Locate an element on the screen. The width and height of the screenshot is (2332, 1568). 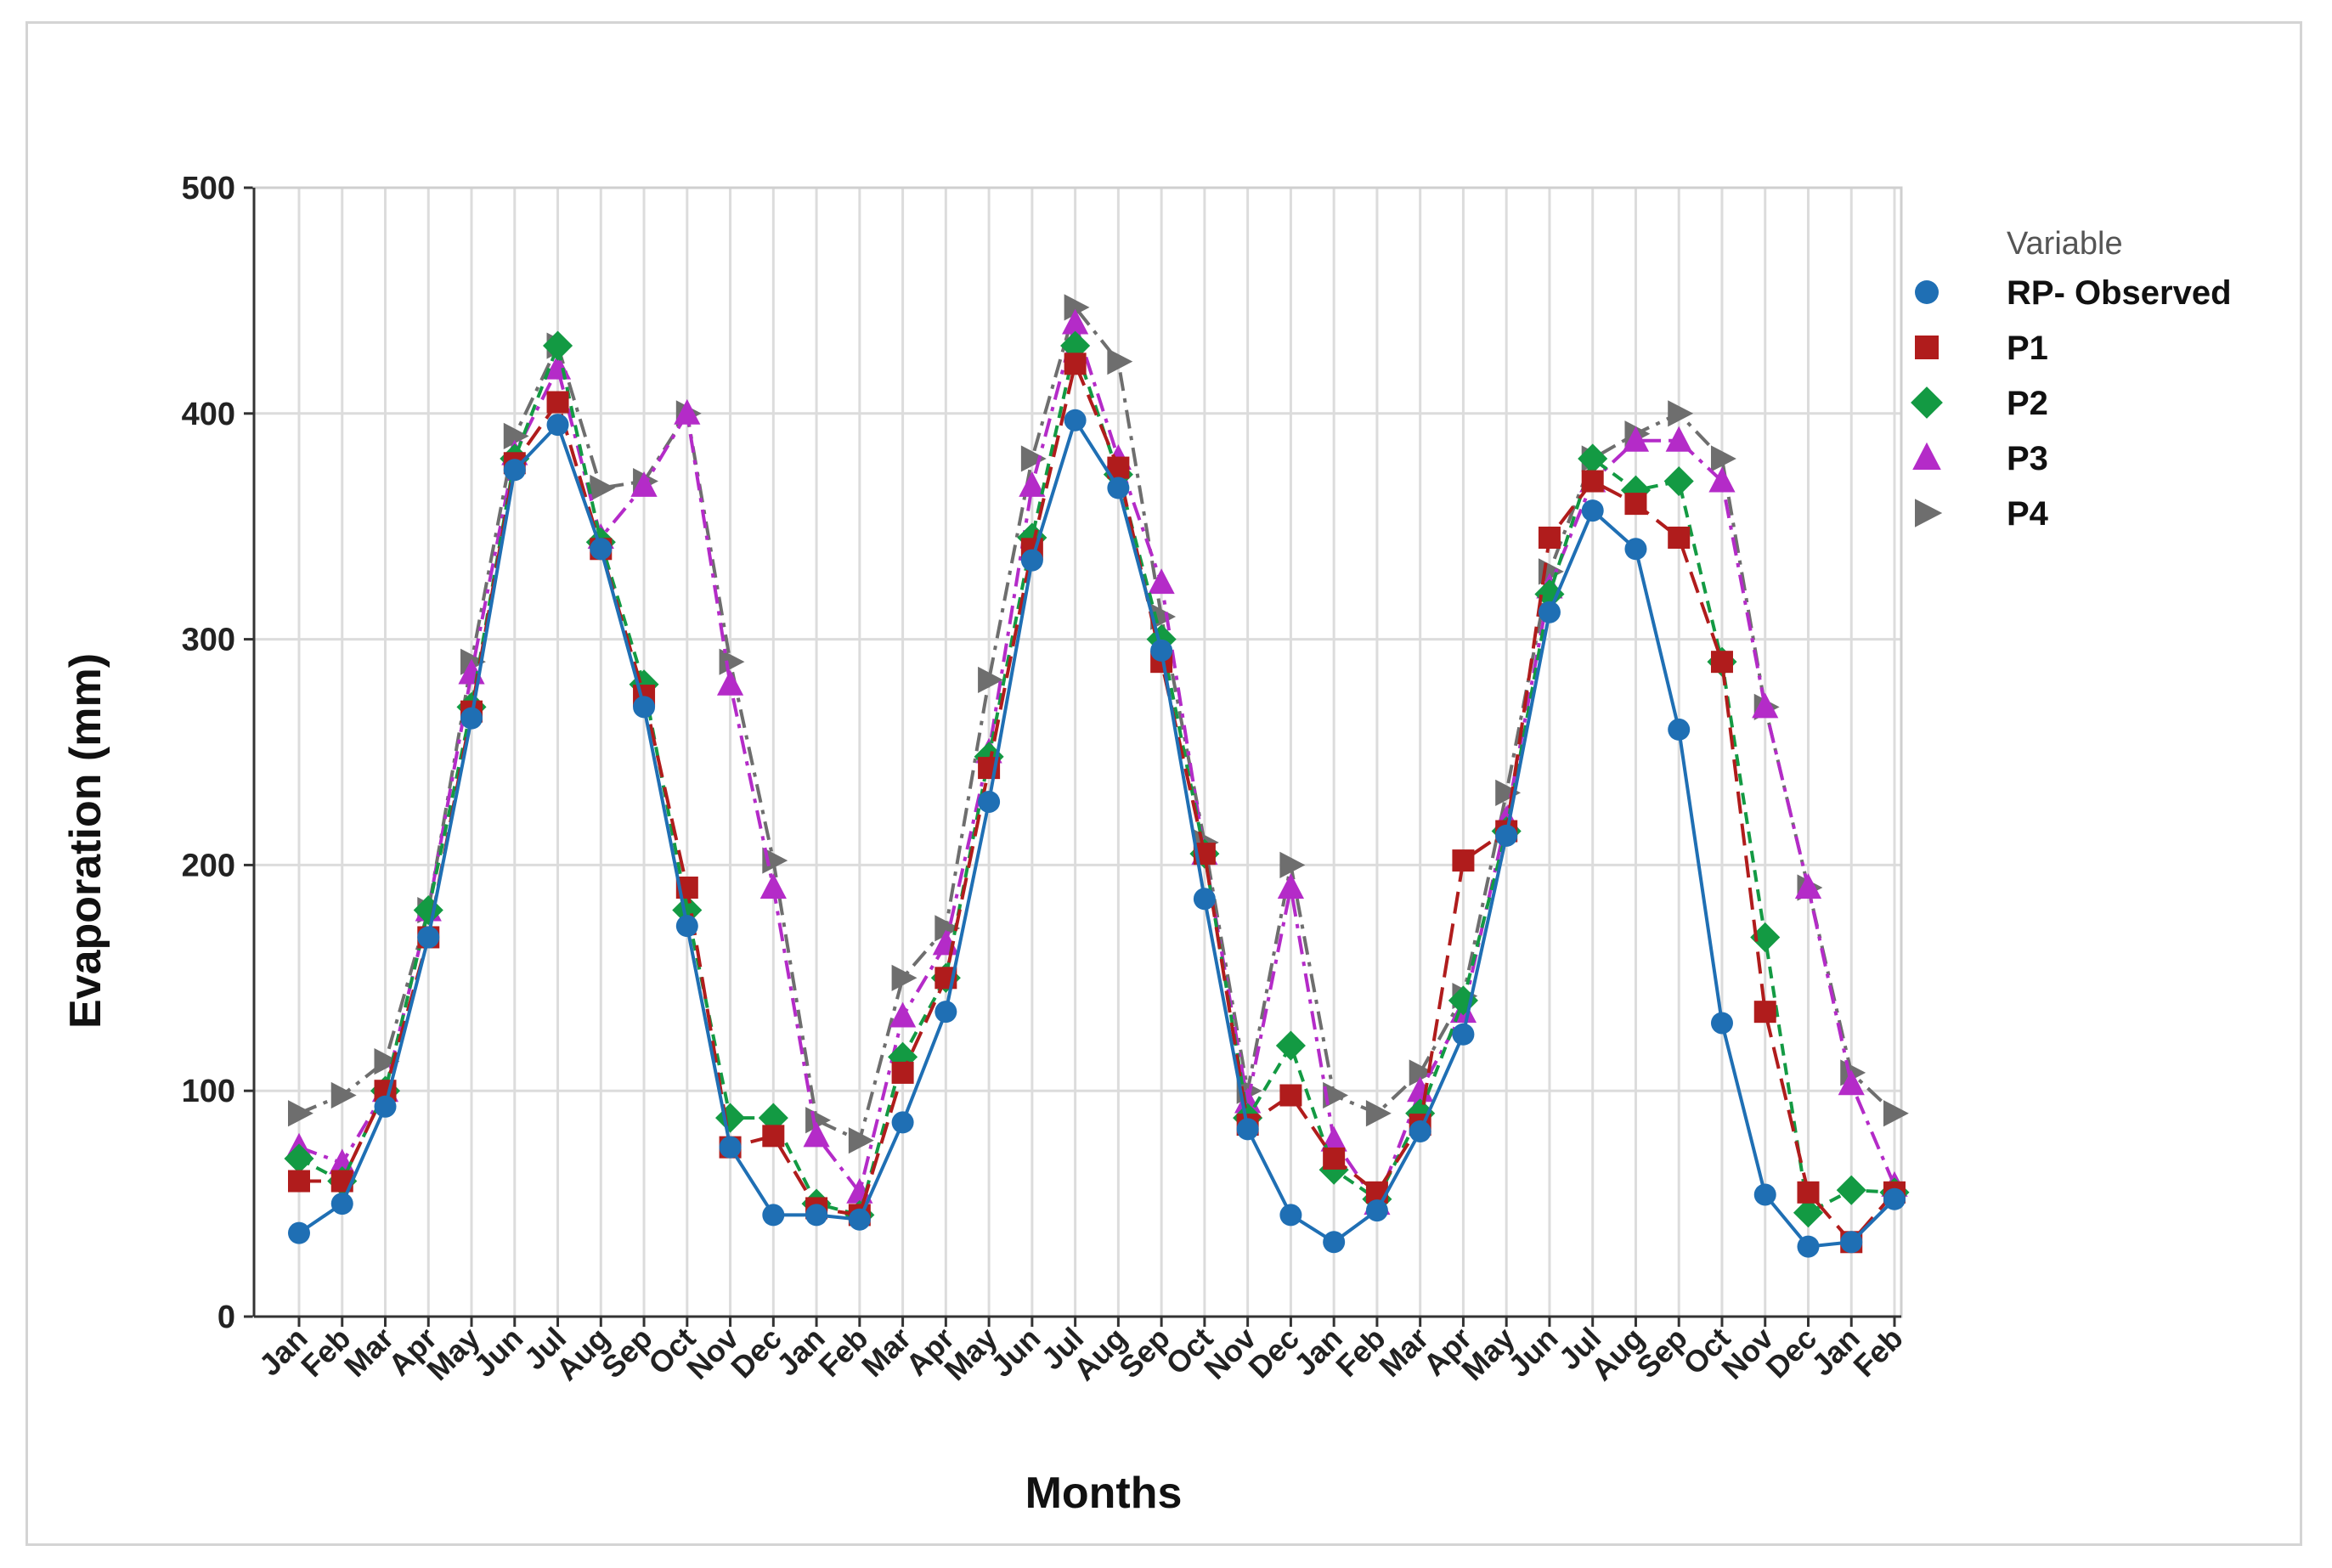
legend-item: RP- Observed is located at coordinates (2073, 293).